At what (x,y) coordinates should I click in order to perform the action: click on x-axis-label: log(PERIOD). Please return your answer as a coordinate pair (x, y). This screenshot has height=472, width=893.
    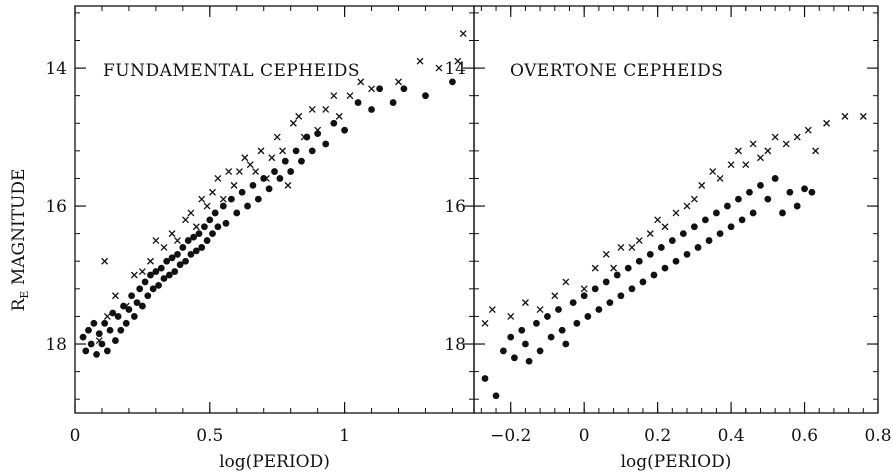
    Looking at the image, I should click on (274, 462).